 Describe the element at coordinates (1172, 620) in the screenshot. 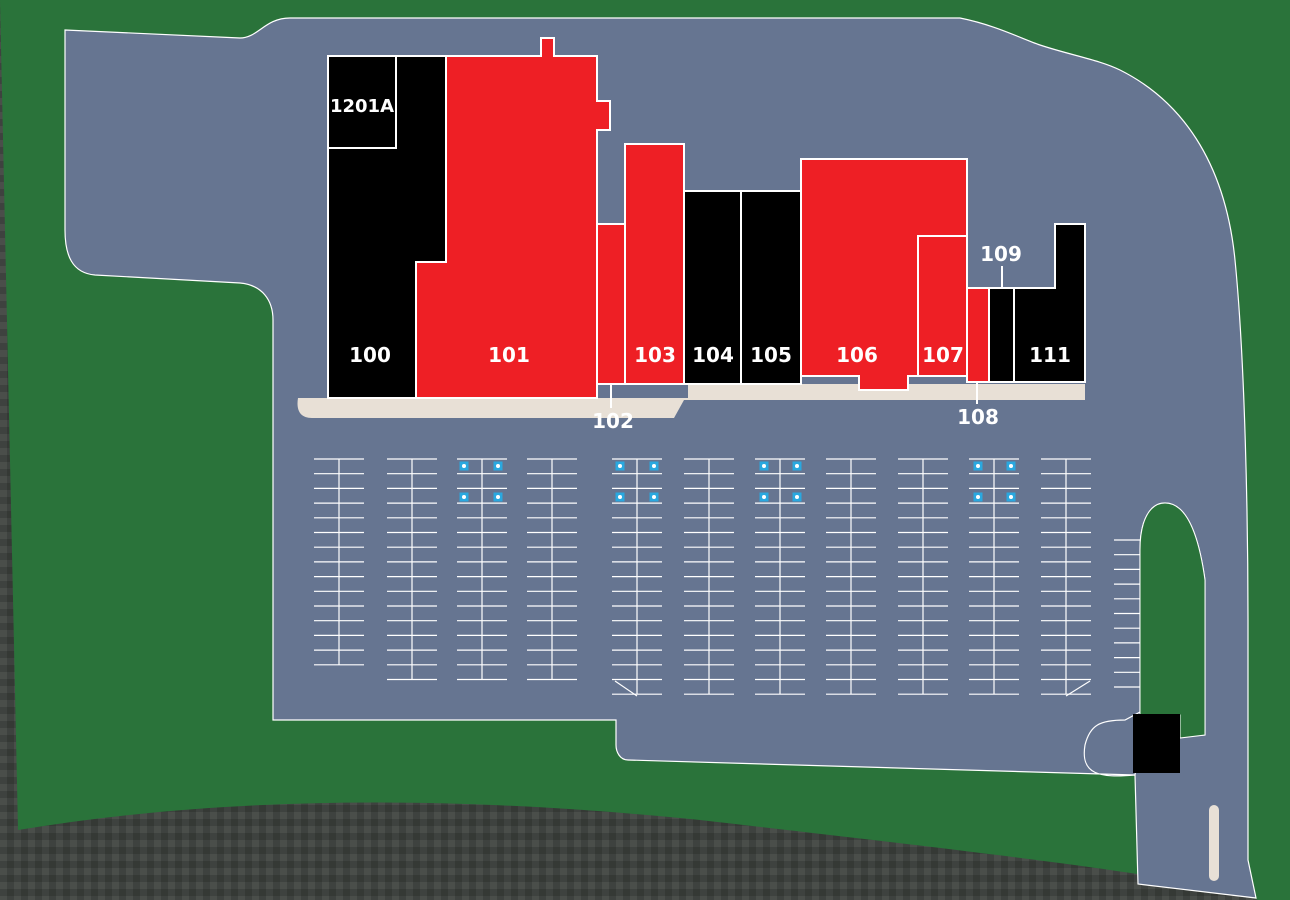

I see `grass-island` at that location.